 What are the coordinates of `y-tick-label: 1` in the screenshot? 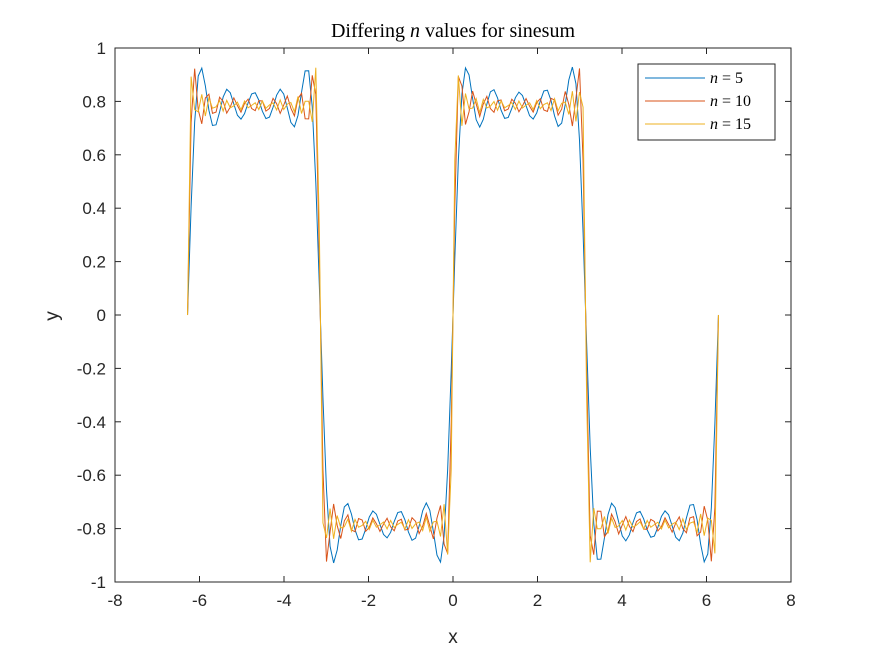 It's located at (101, 48).